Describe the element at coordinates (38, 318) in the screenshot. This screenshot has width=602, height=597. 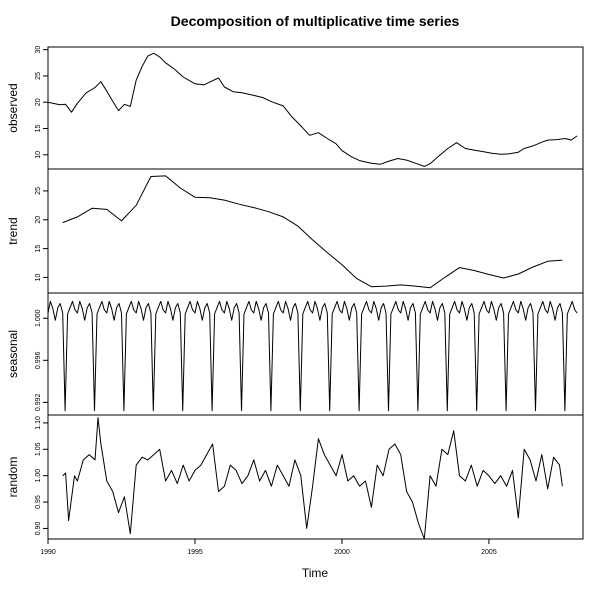
I see `y-tick-label-seasonal: 1.000` at that location.